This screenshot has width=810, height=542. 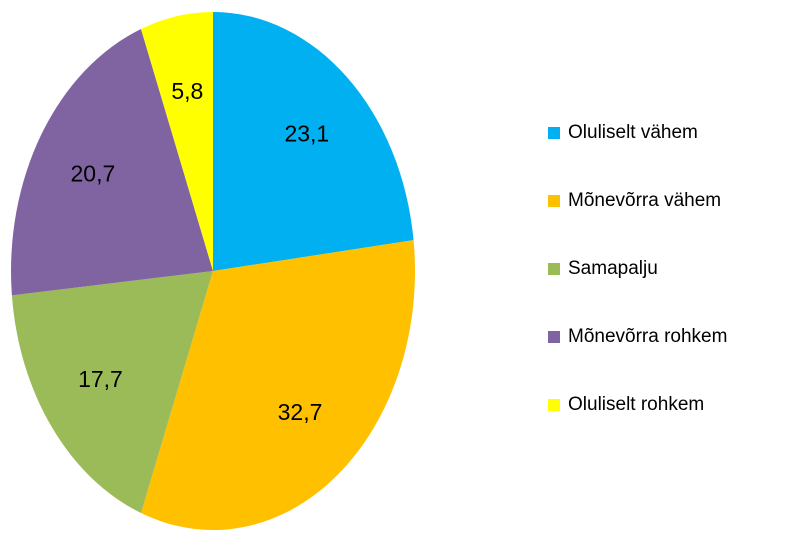 I want to click on legend-label: Mõnevõrra vähem, so click(x=644, y=200).